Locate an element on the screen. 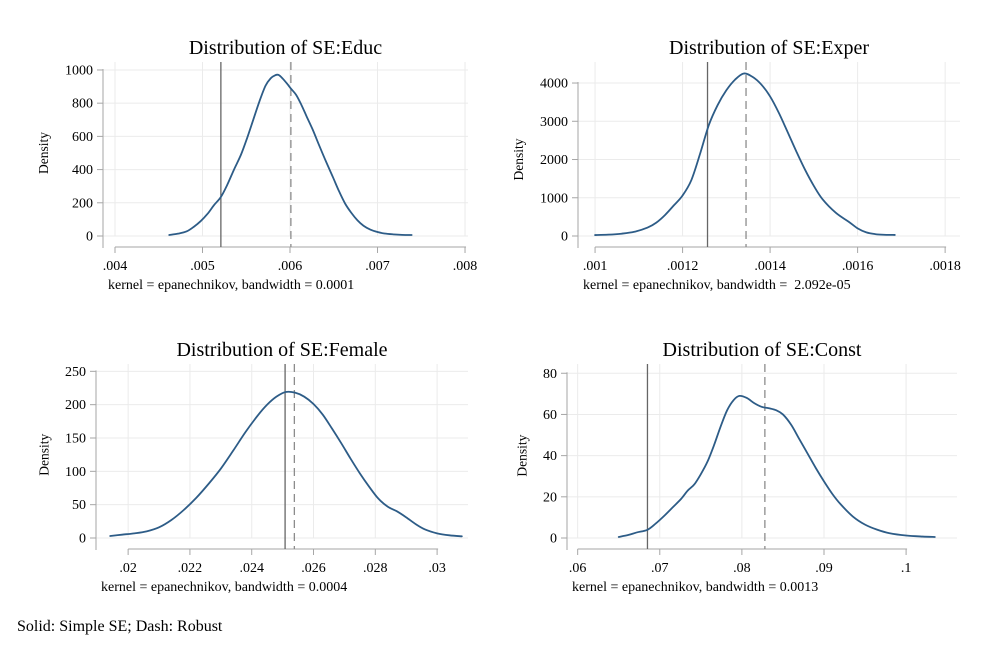 This screenshot has height=656, width=984. chart-title: Distribution of SE:Exper is located at coordinates (769, 48).